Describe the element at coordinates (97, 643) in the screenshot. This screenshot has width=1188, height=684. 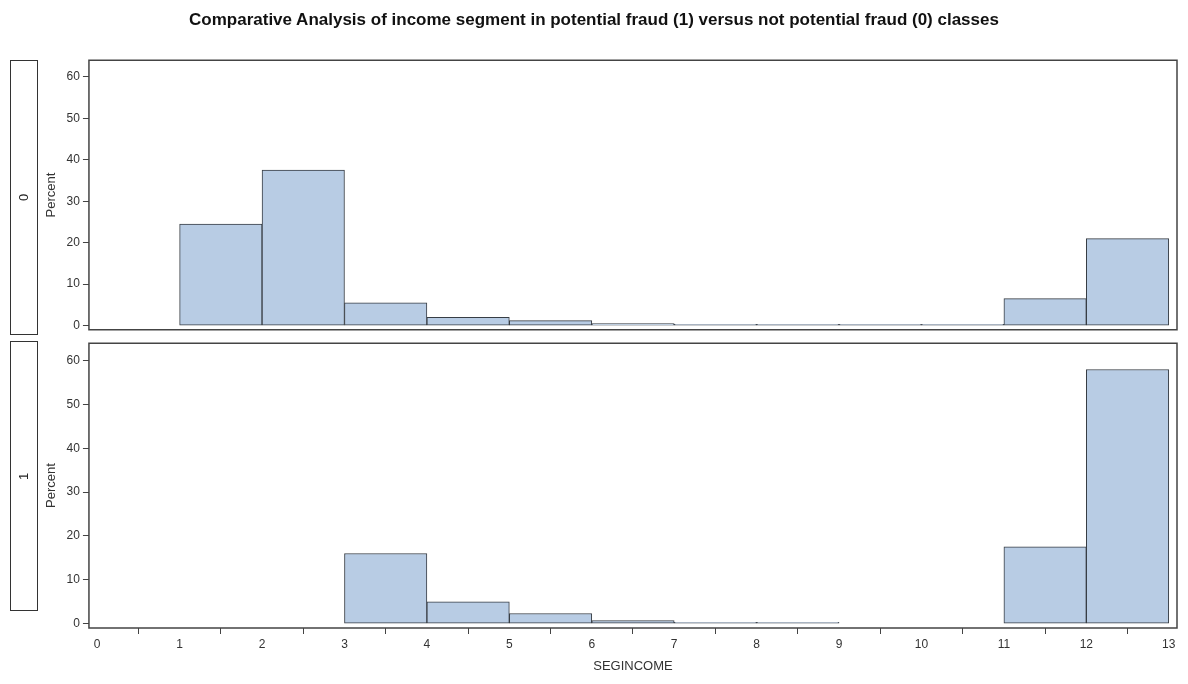
I see `x-tick-label: 0` at that location.